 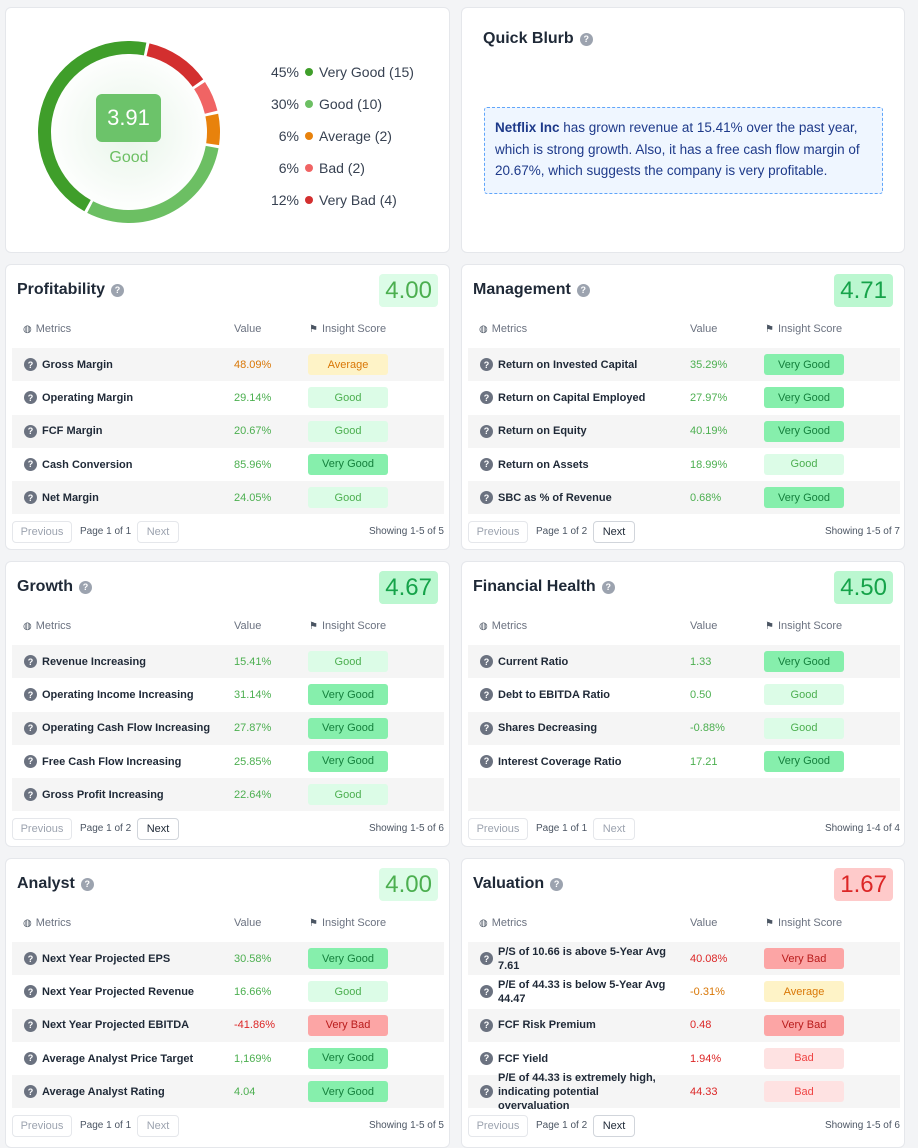 What do you see at coordinates (253, 464) in the screenshot?
I see `metric-value: 85.96%` at bounding box center [253, 464].